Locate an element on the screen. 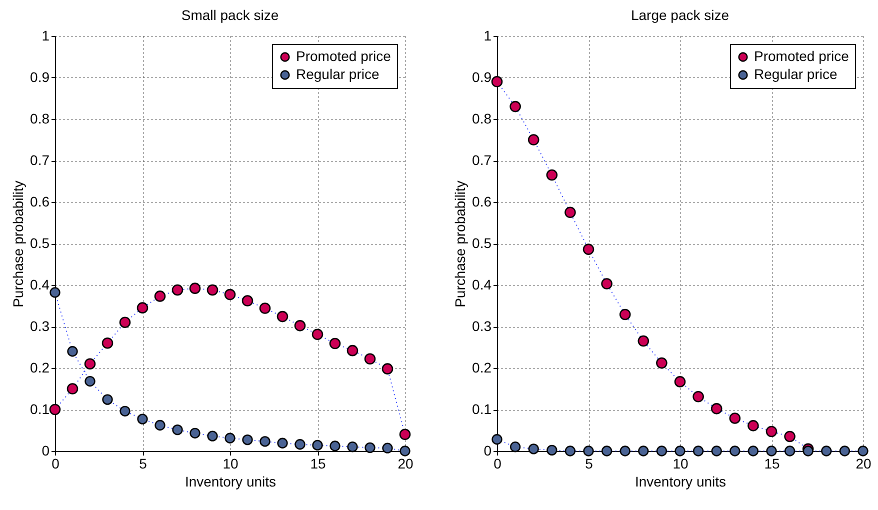 This screenshot has width=878, height=510. y-axis-title: Purchase probability is located at coordinates (18, 244).